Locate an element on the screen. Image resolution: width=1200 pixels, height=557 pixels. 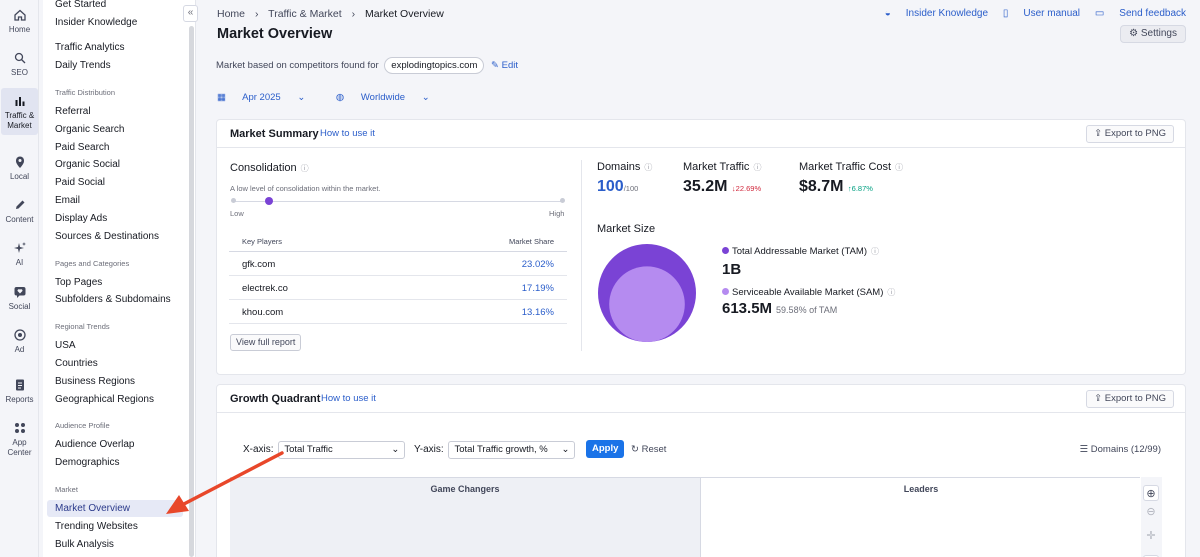
page-title: Market Overview is located at coordinates (275, 34).